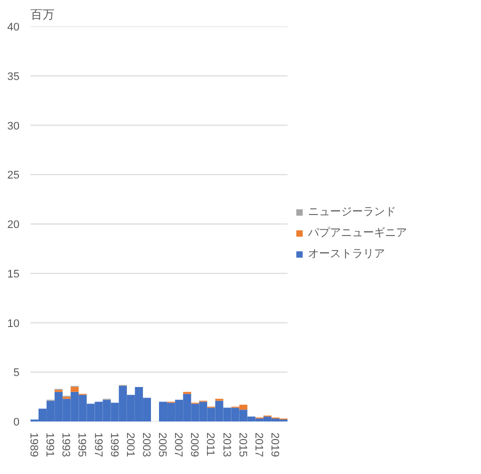 This screenshot has width=481, height=474. Describe the element at coordinates (13, 324) in the screenshot. I see `y-tick-label: 10` at that location.